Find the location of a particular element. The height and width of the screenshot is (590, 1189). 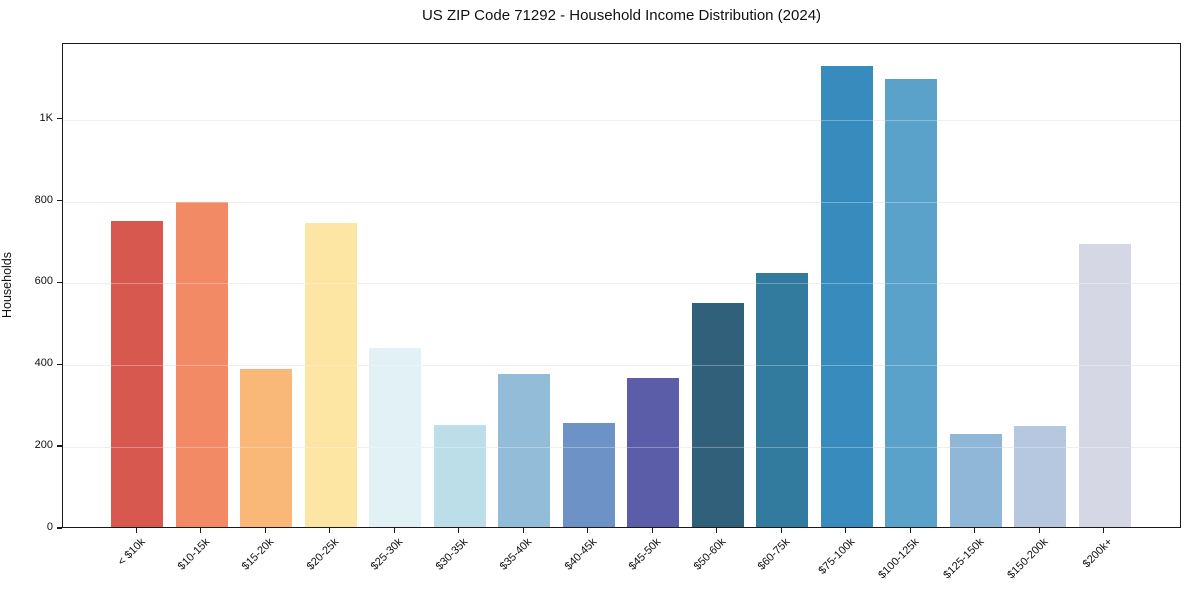

x-tick-label: $125-150k is located at coordinates (963, 559).